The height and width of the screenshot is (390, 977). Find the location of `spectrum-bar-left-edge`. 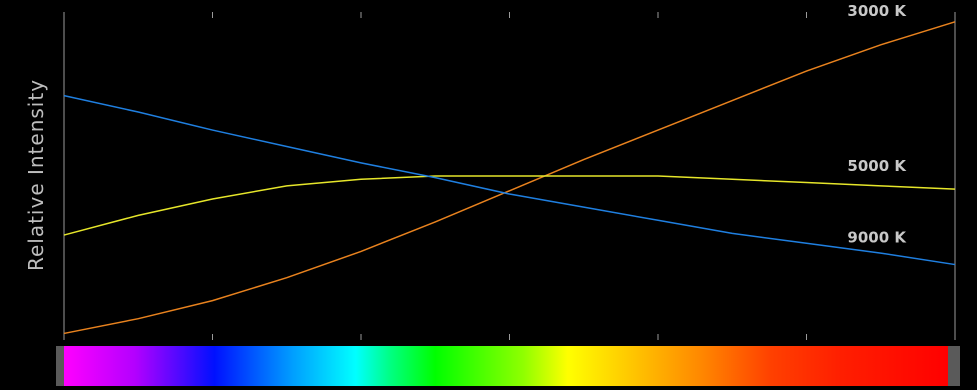

spectrum-bar-left-edge is located at coordinates (60, 366).